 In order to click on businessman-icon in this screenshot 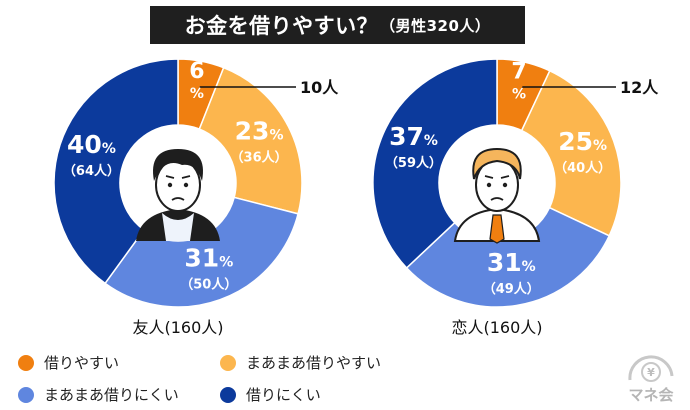, I will do `click(497, 195)`.